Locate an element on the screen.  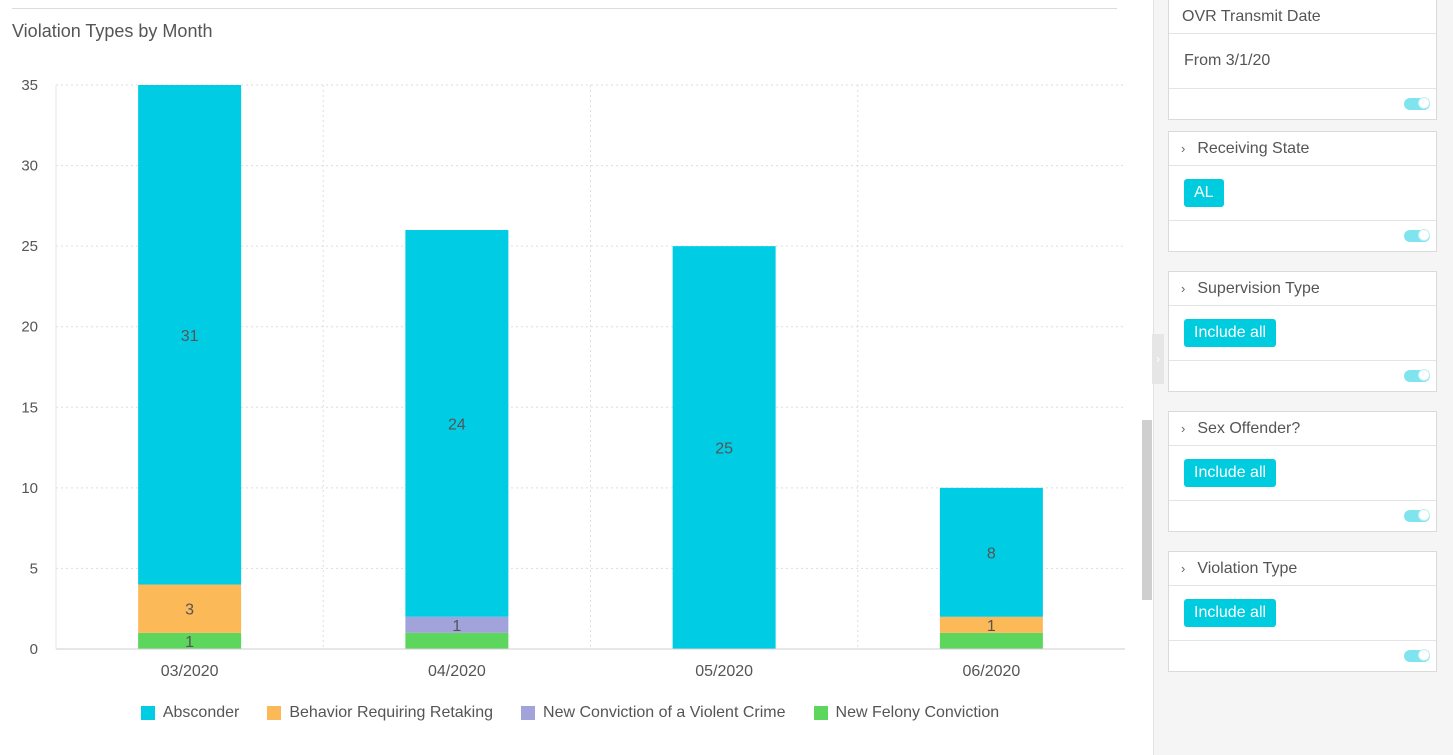
legend-item-new-felony-conviction: New Felony Conviction is located at coordinates (906, 713).